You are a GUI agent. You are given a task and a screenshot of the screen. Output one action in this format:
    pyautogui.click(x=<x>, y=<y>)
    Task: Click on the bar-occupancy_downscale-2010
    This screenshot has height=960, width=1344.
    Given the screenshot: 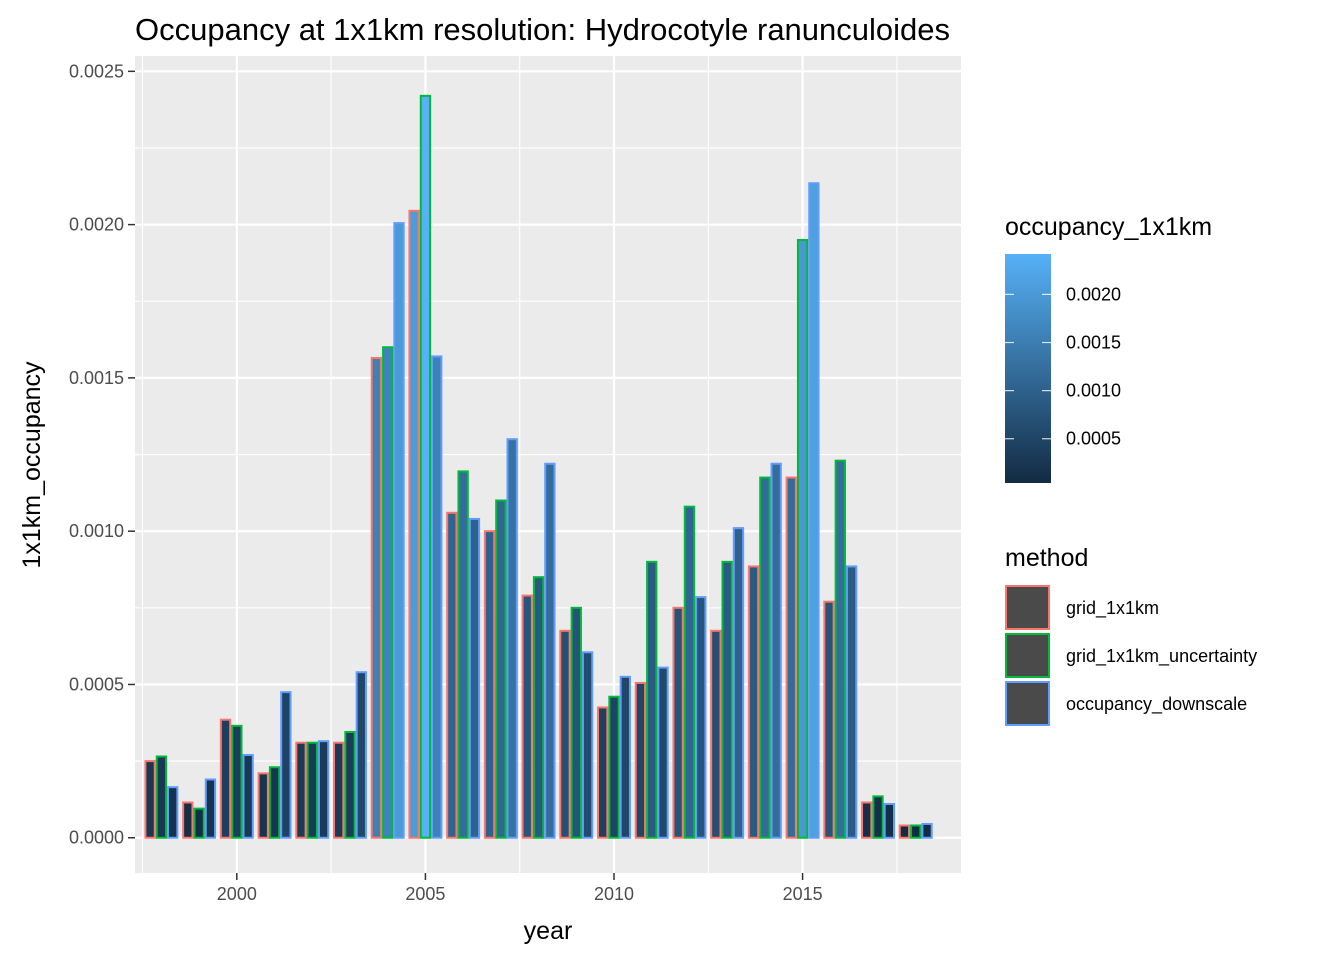 What is the action you would take?
    pyautogui.click(x=625, y=757)
    